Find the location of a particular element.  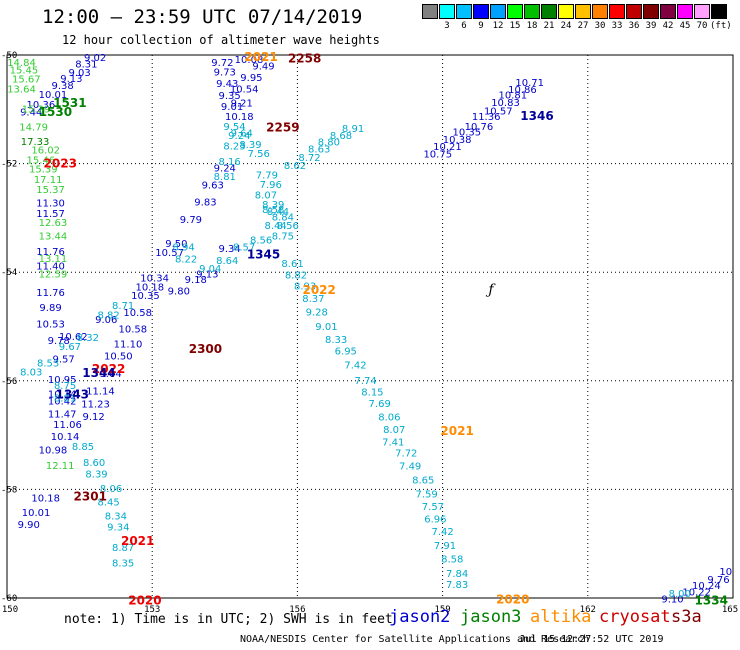

wave-height-label: 10.83 is located at coordinates (505, 103).